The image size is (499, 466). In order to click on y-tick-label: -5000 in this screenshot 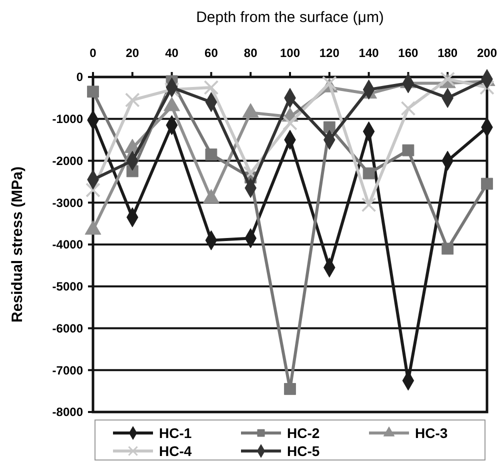, I will do `click(68, 287)`.